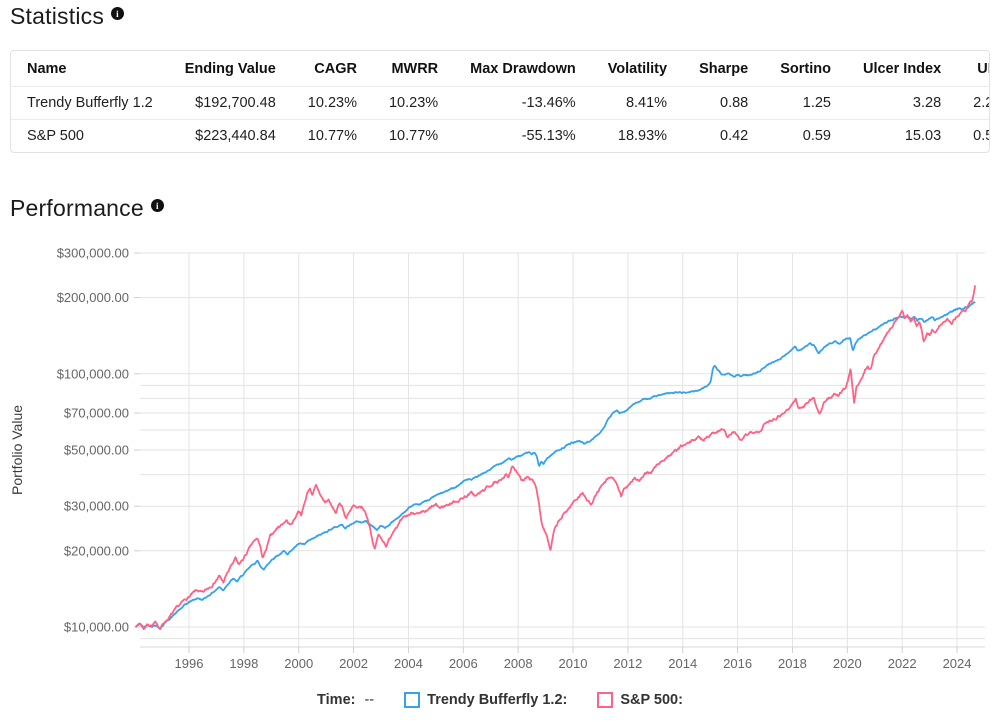  What do you see at coordinates (353, 663) in the screenshot?
I see `x-tick-label: 2002` at bounding box center [353, 663].